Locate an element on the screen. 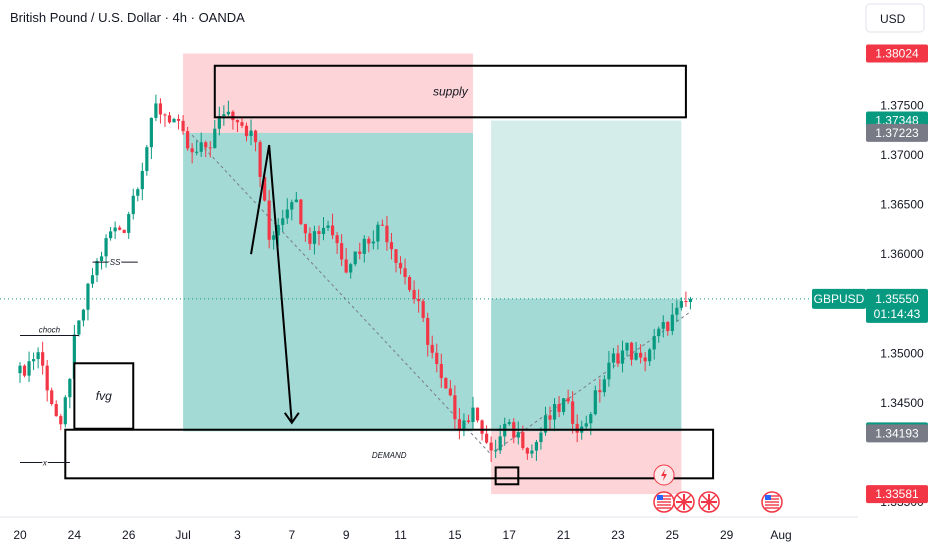 Image resolution: width=932 pixels, height=550 pixels. supply-box is located at coordinates (450, 91).